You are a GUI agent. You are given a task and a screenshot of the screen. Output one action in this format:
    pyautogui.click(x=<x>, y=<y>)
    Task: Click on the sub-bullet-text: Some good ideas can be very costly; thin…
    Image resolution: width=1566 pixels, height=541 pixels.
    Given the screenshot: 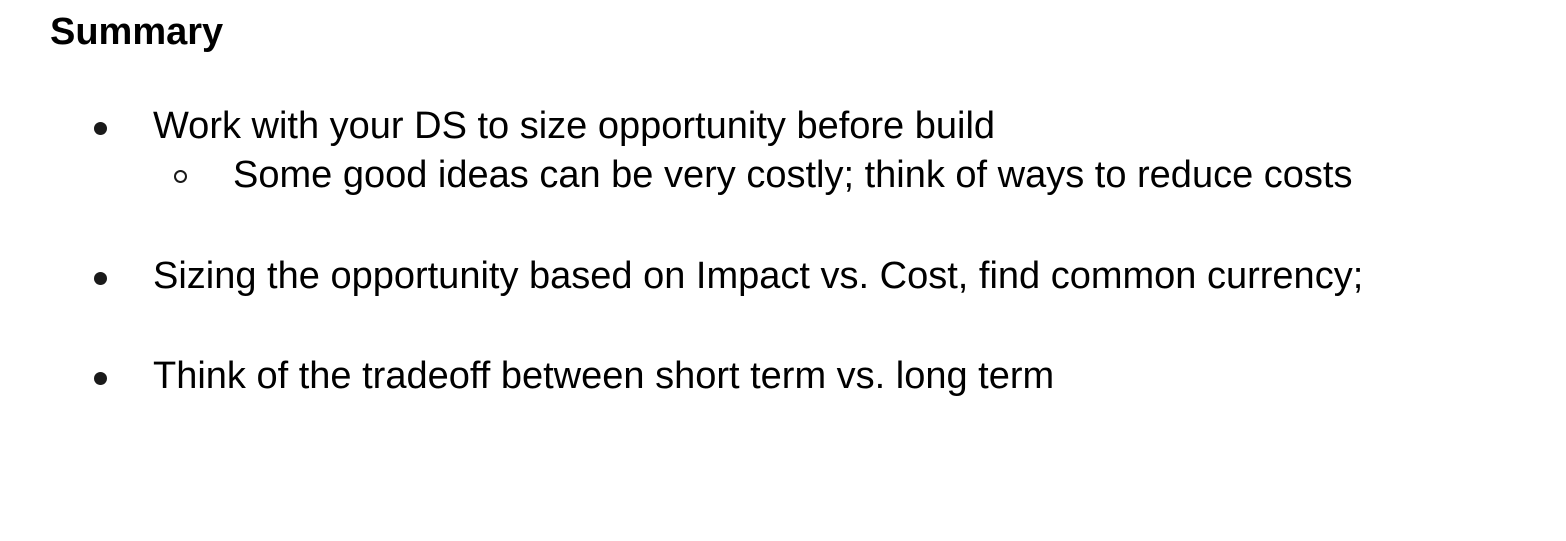 What is the action you would take?
    pyautogui.click(x=793, y=175)
    